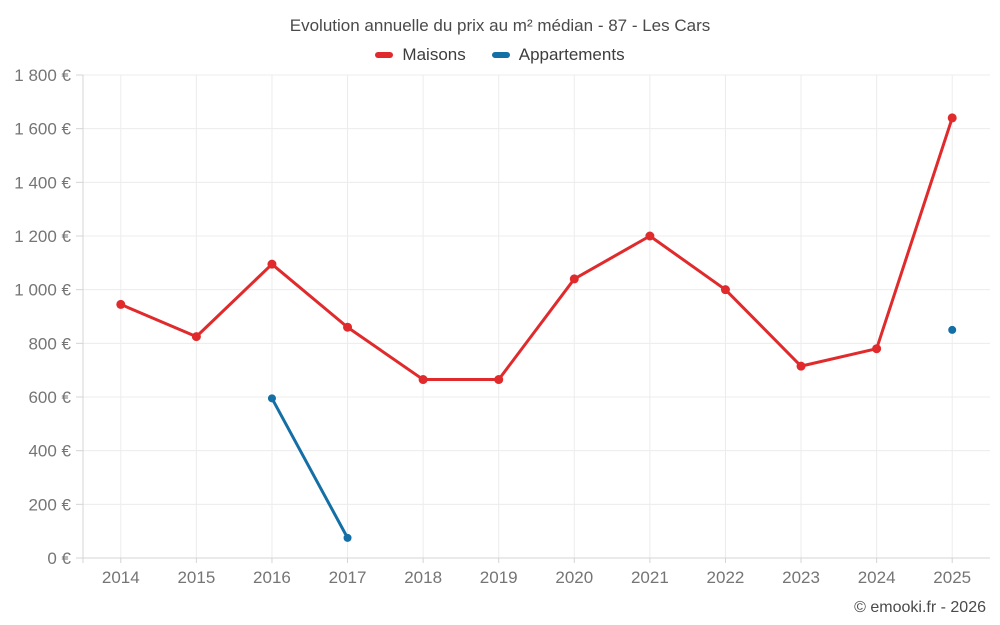  Describe the element at coordinates (801, 577) in the screenshot. I see `svg-text: 2023` at that location.